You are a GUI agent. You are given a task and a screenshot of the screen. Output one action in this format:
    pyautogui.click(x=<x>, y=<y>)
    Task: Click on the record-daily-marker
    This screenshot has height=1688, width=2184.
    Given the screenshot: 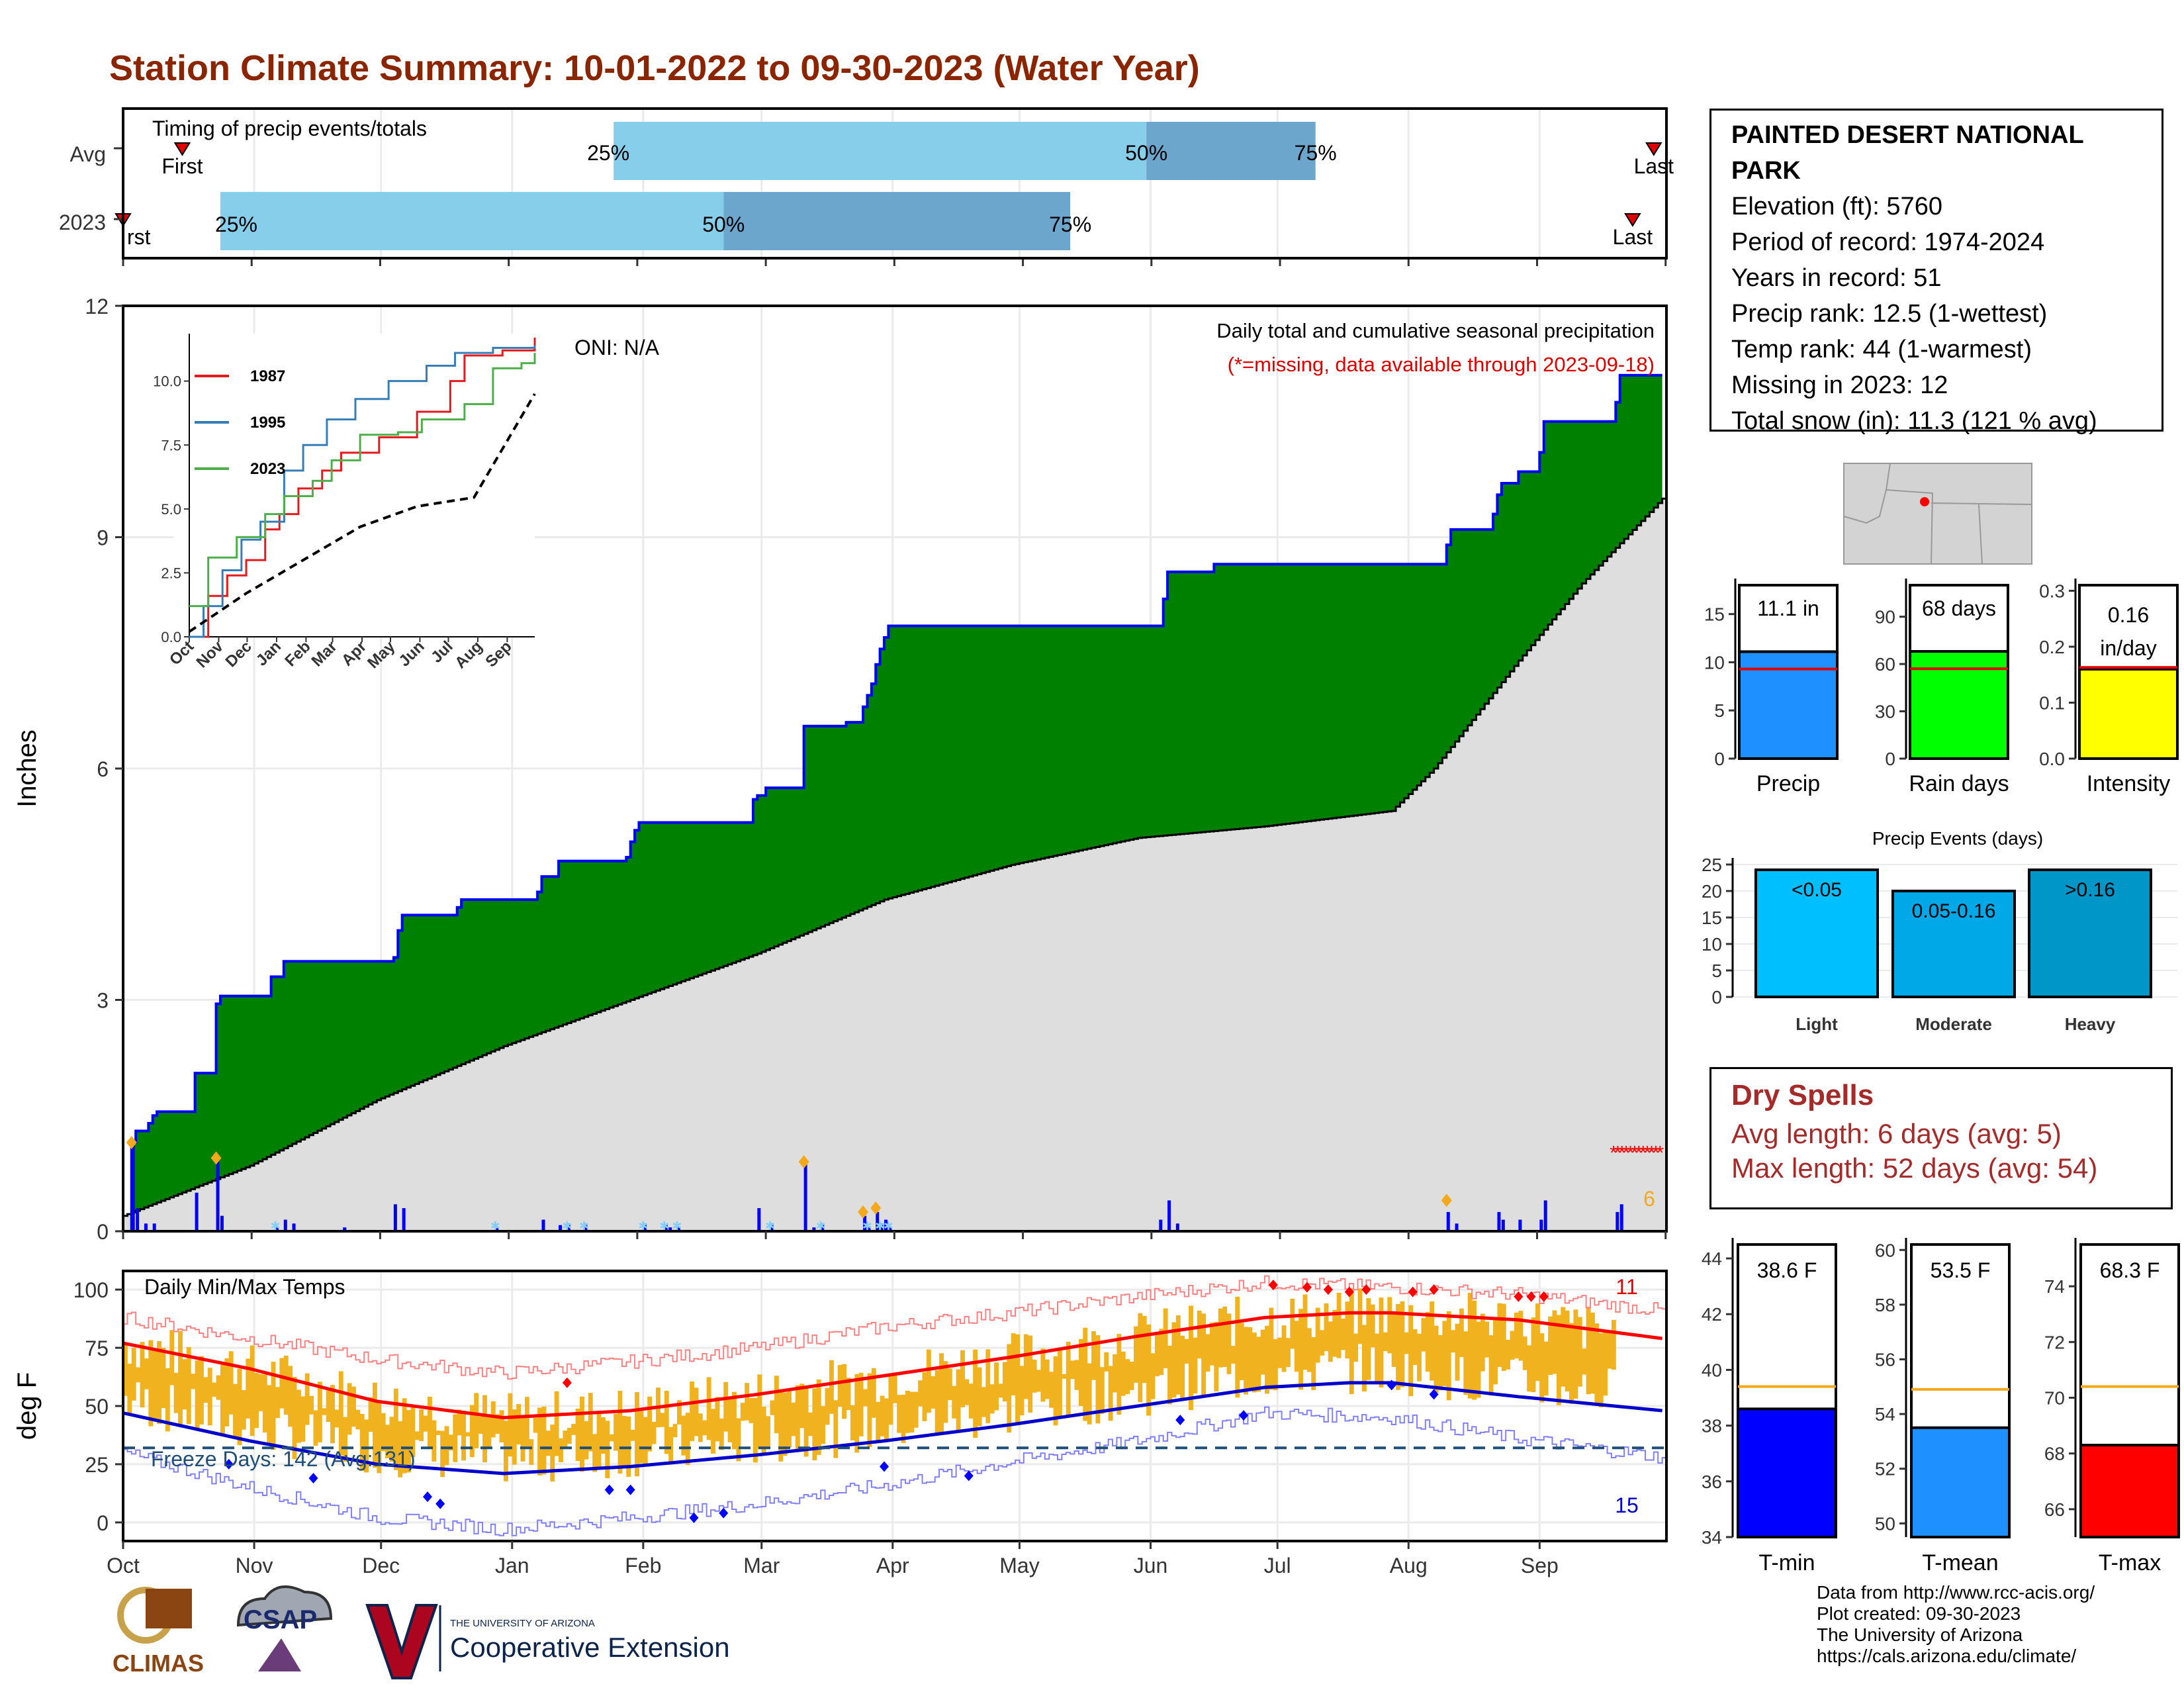 What is the action you would take?
    pyautogui.click(x=803, y=1162)
    